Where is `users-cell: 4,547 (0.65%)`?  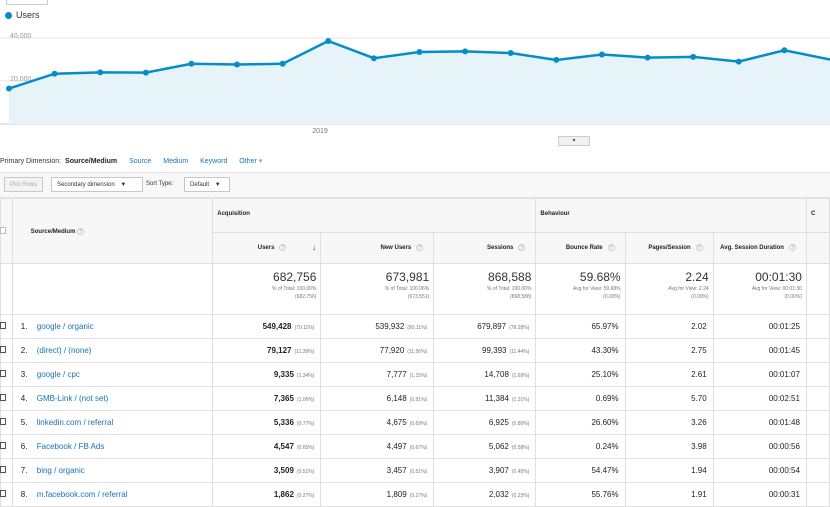 users-cell: 4,547 (0.65%) is located at coordinates (267, 446).